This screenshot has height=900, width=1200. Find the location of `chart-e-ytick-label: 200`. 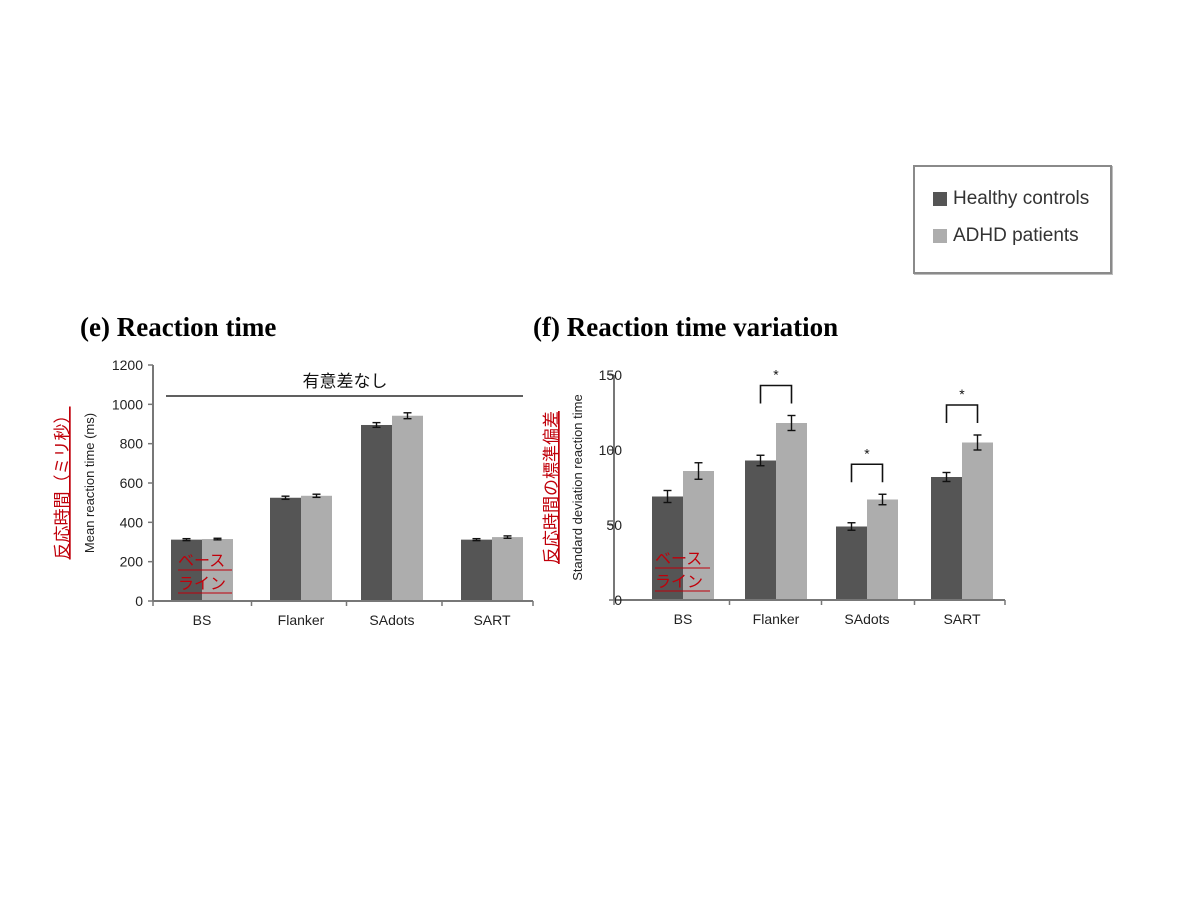

chart-e-ytick-label: 200 is located at coordinates (132, 562).